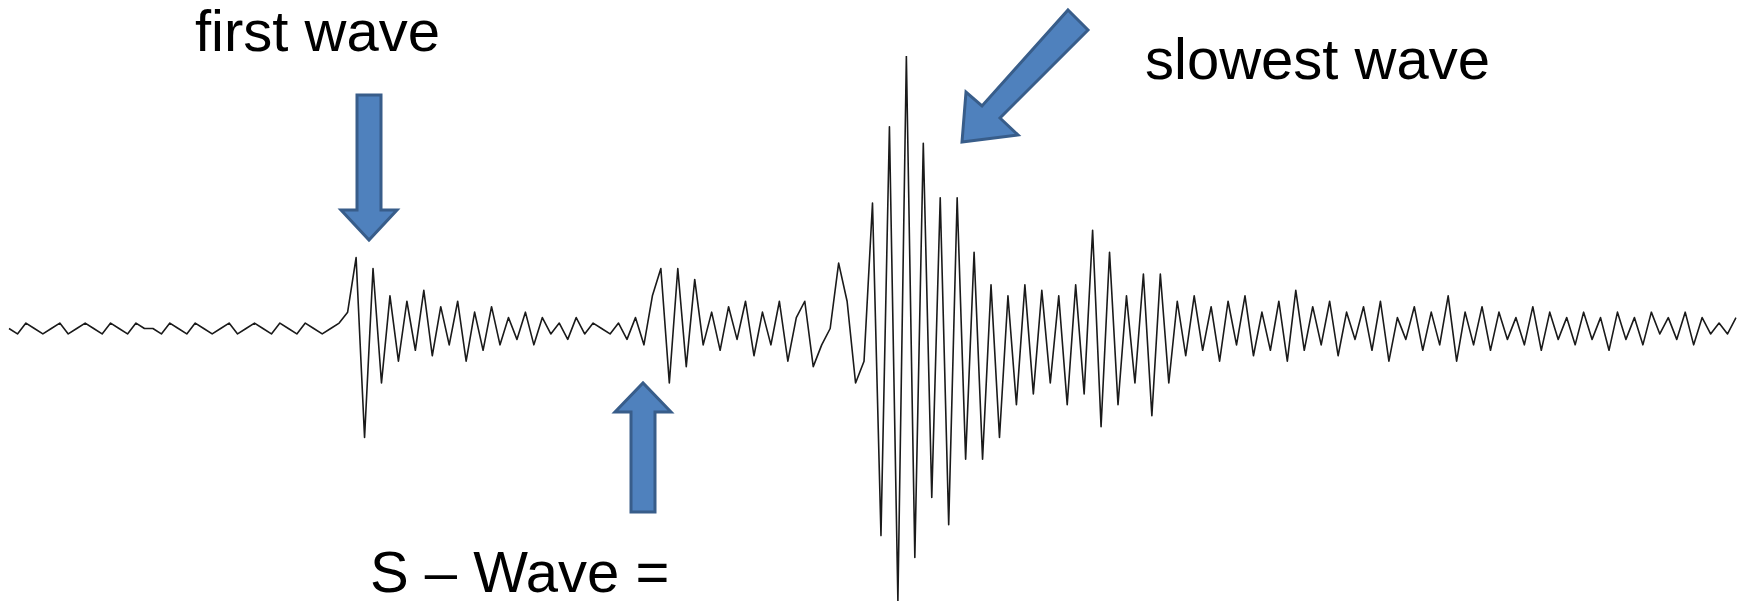 Image resolution: width=1750 pixels, height=603 pixels. What do you see at coordinates (1317, 58) in the screenshot?
I see `annotation: slowest wave` at bounding box center [1317, 58].